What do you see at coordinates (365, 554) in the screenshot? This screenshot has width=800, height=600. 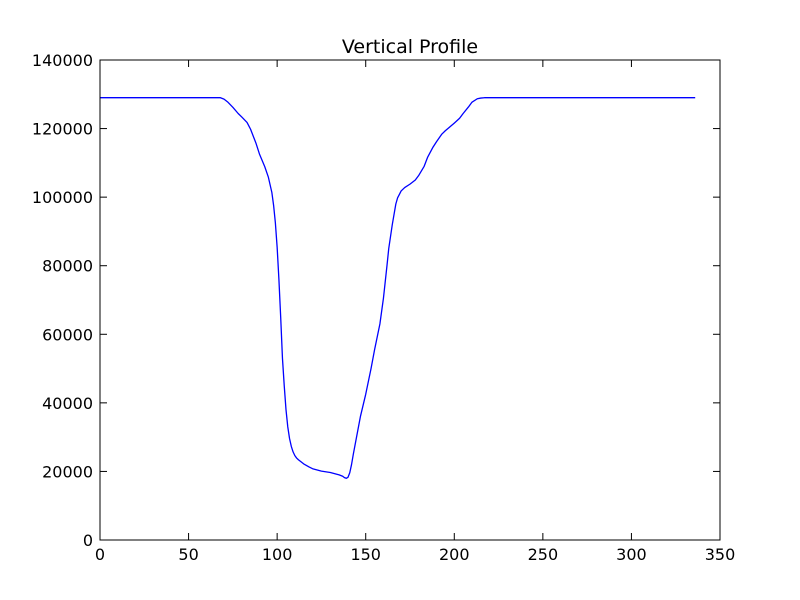 I see `x-tick-label: 150` at bounding box center [365, 554].